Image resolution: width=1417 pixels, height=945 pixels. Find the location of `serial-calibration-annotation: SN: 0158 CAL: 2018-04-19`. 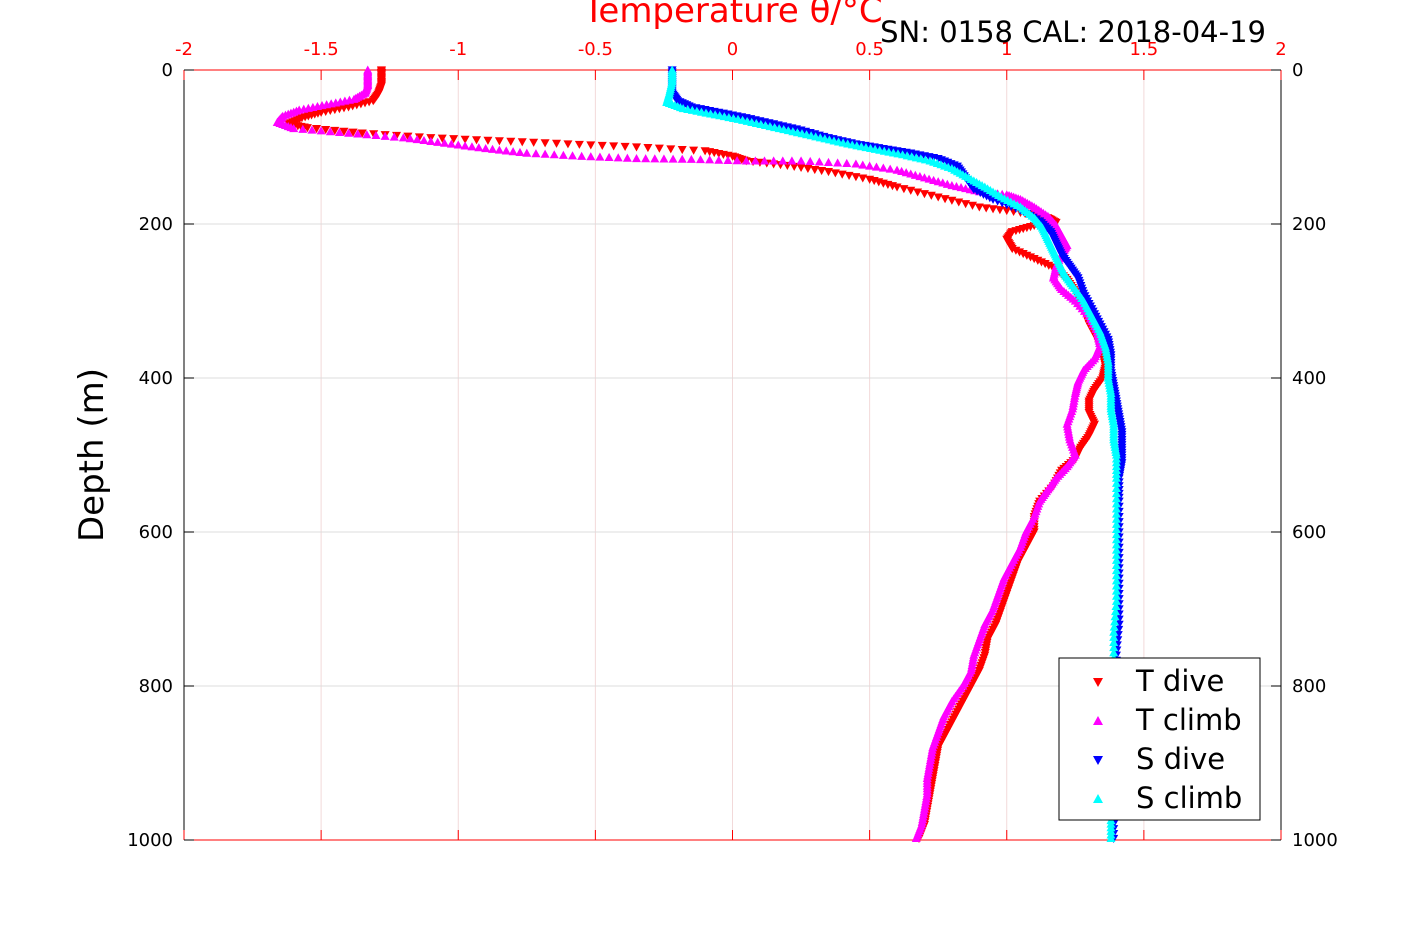

serial-calibration-annotation: SN: 0158 CAL: 2018-04-19 is located at coordinates (1073, 32).